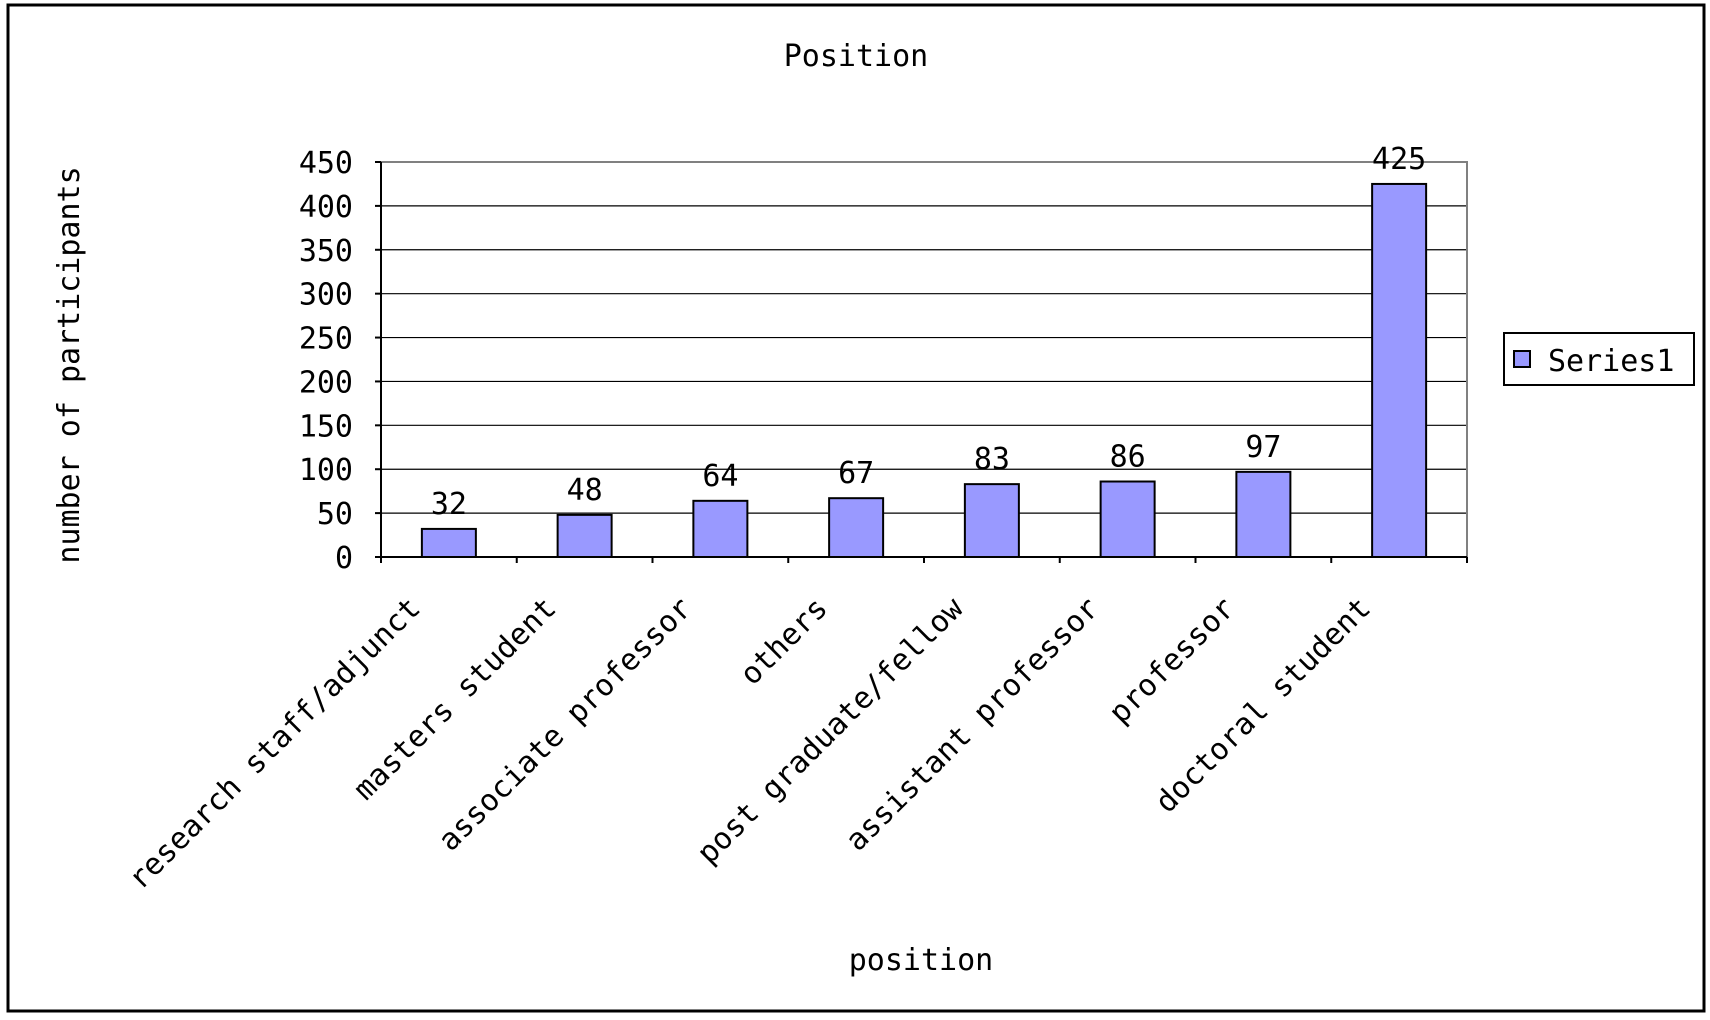  I want to click on y-tick-label: 300, so click(326, 295).